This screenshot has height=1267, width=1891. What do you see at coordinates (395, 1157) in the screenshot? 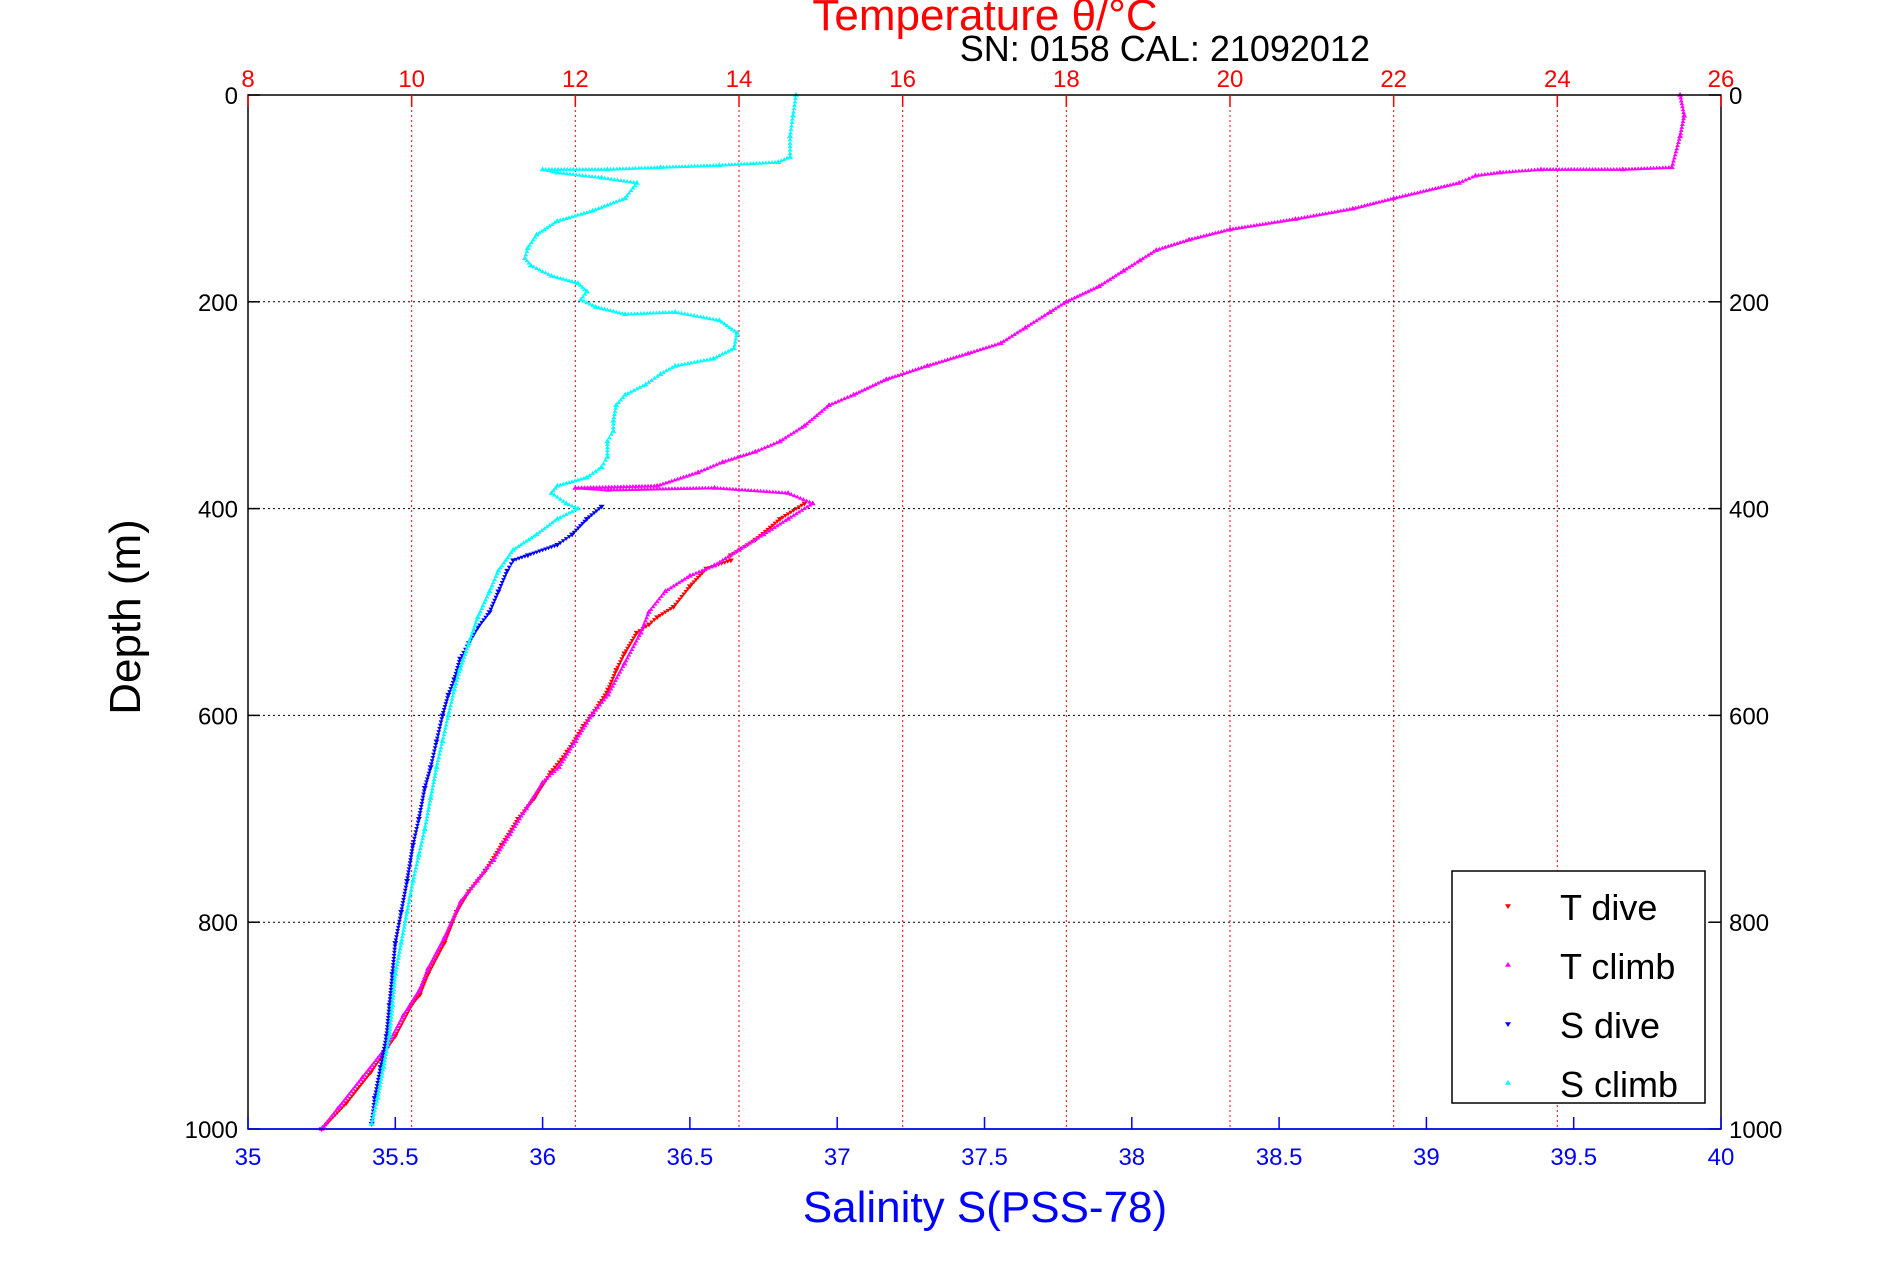
I see `tick-label-salinity: 35.5` at bounding box center [395, 1157].